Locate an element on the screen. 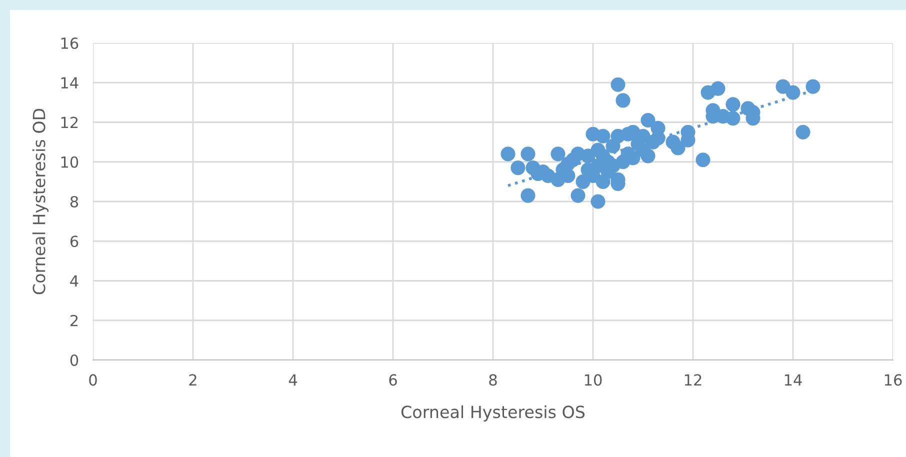 The image size is (906, 457). y-tick-label: 16 is located at coordinates (69, 43).